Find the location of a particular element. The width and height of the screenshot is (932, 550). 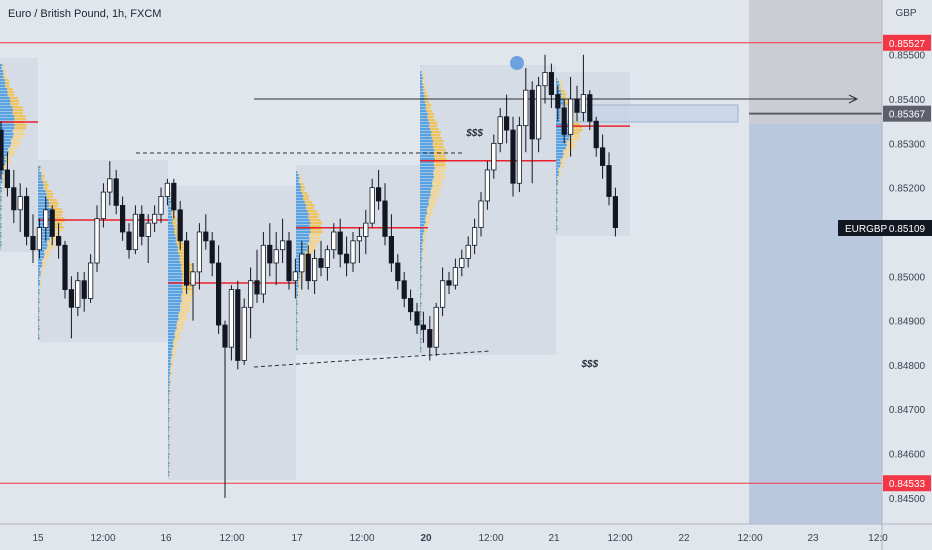

x-tick-label: 17 is located at coordinates (297, 538).